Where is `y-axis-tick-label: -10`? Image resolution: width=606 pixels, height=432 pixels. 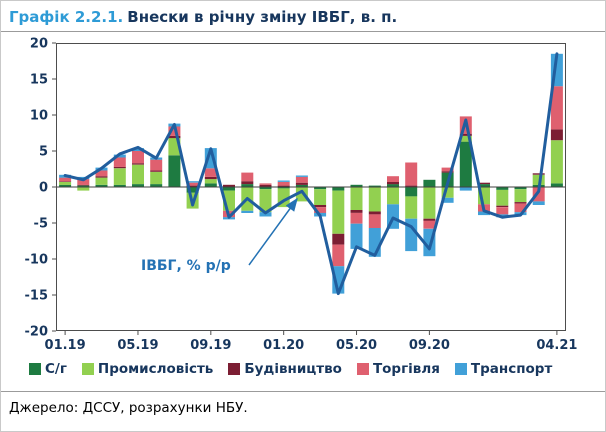
y-axis-tick-label: -10 is located at coordinates (37, 260).